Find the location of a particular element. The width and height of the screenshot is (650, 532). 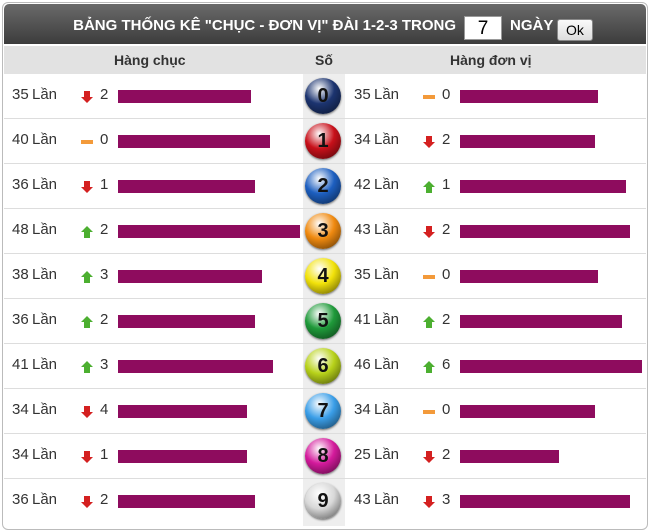

digit-header: Số is located at coordinates (324, 60).